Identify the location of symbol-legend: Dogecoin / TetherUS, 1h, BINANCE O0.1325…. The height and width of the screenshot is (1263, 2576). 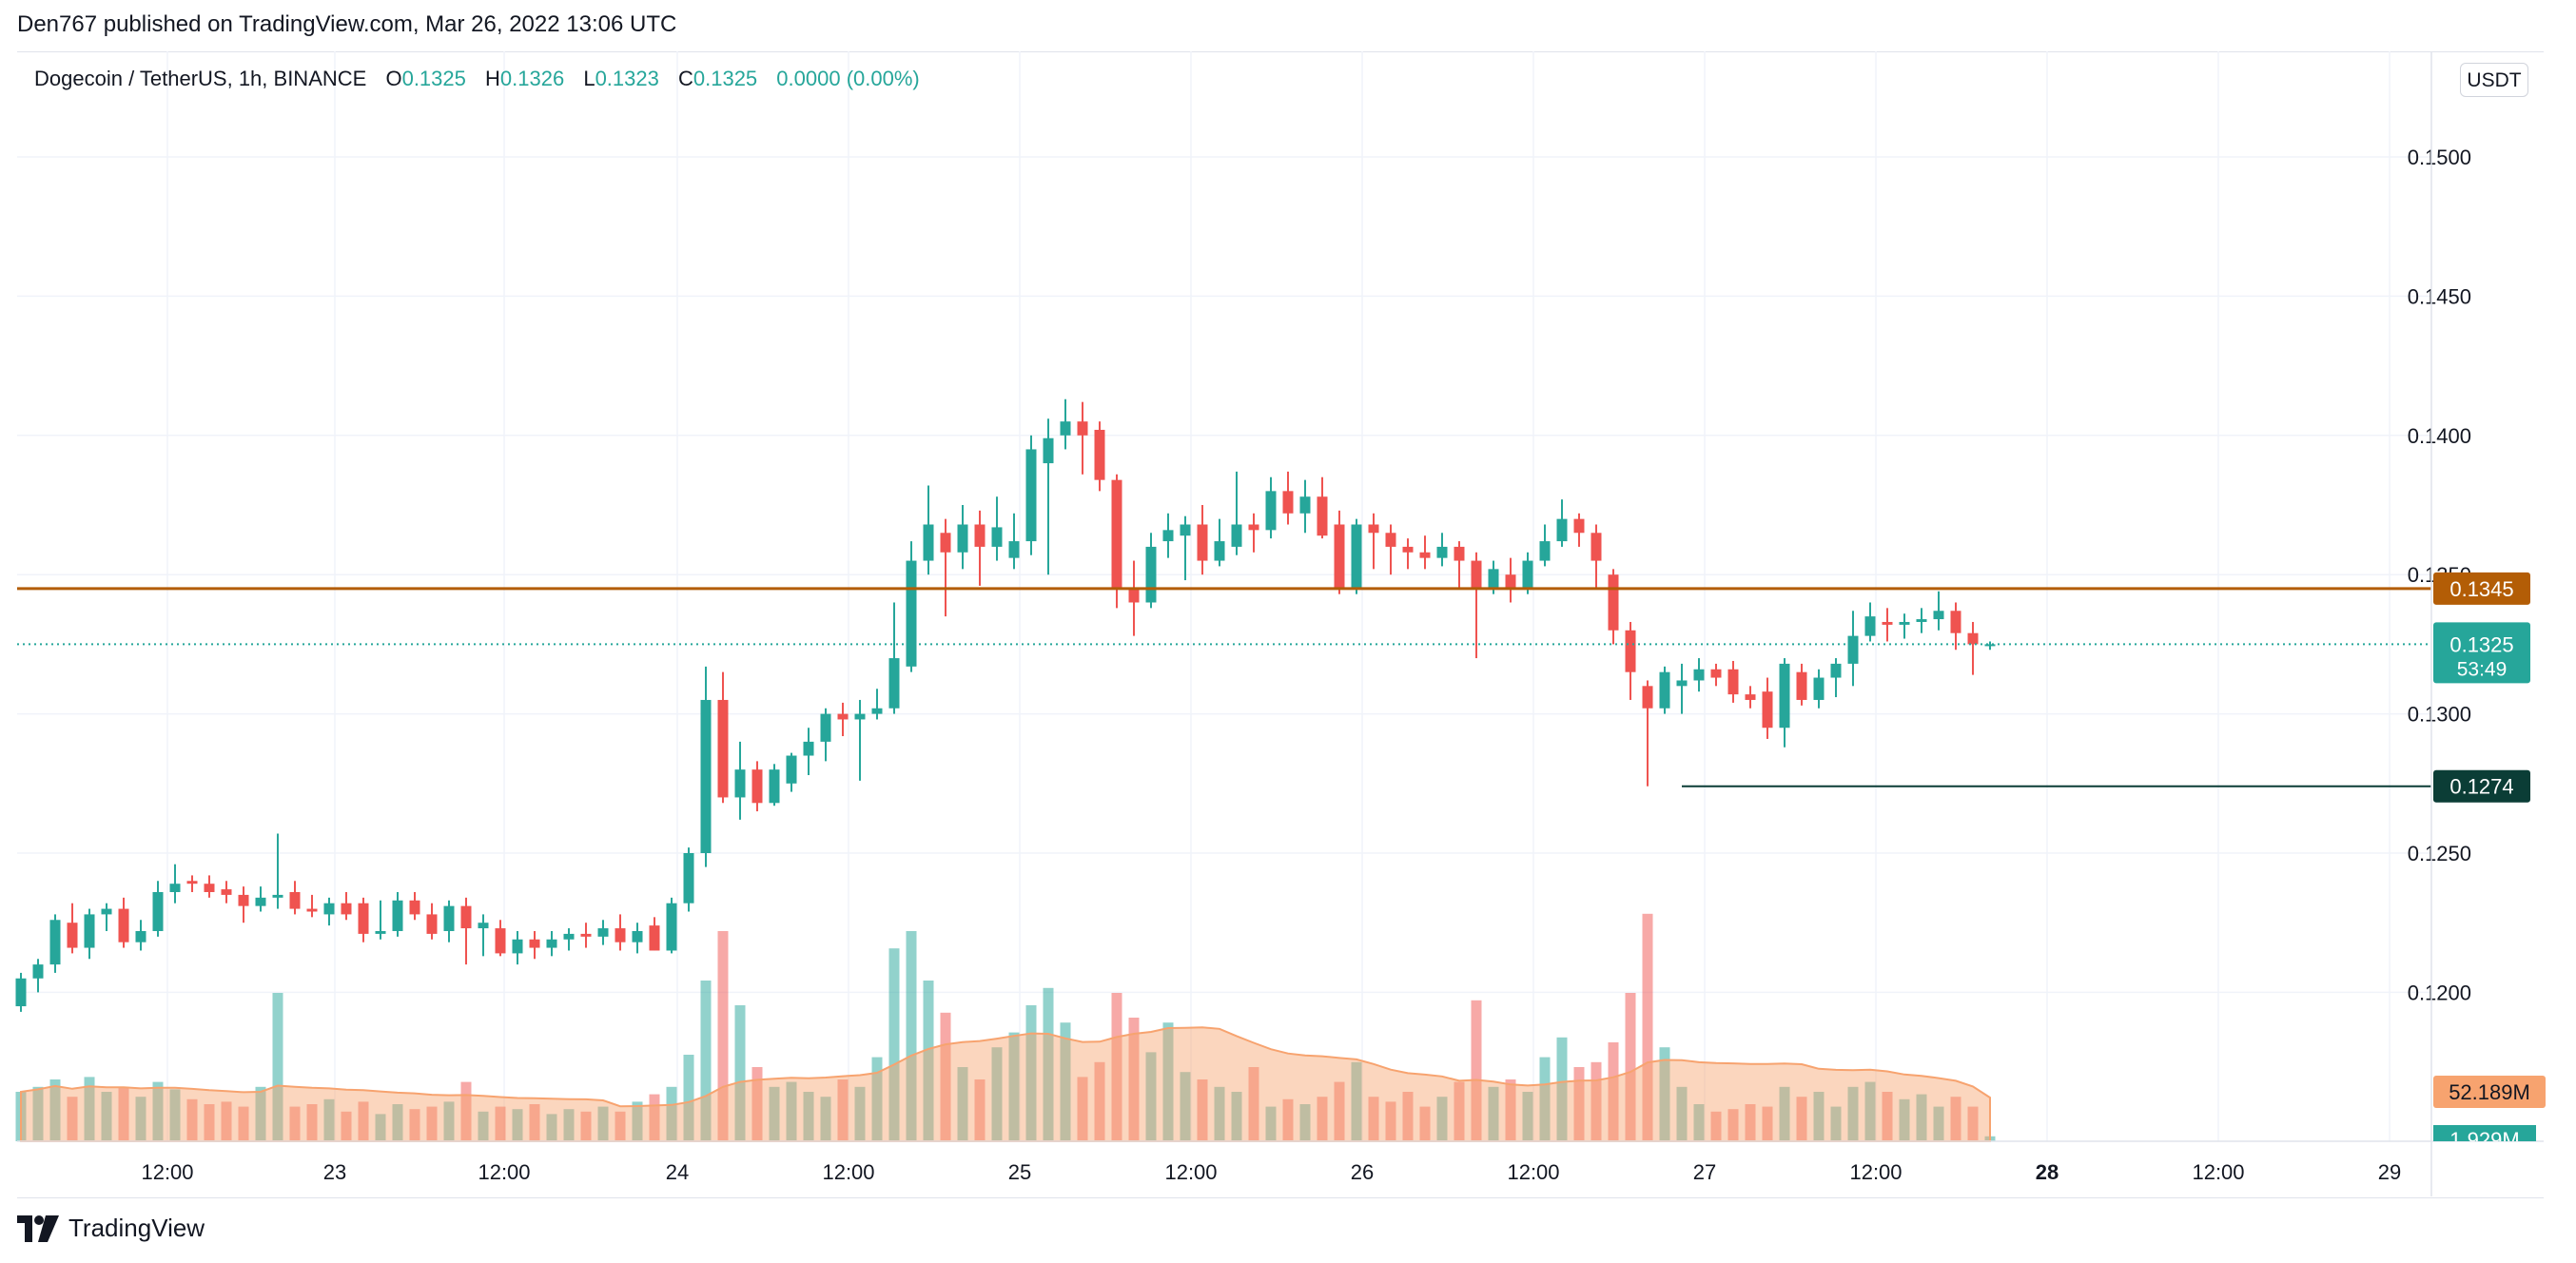
(484, 79).